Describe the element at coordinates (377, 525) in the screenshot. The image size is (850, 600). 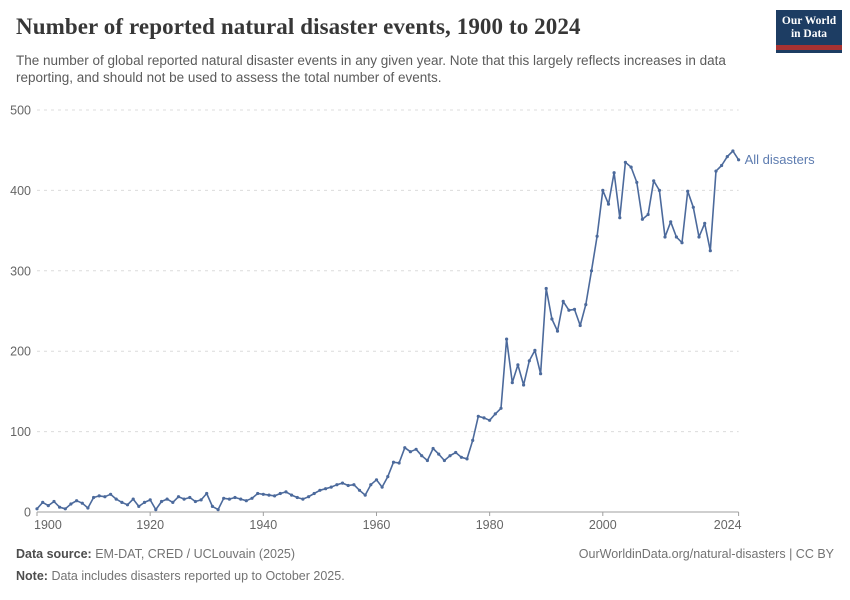
I see `x-tick-label: 1960` at that location.